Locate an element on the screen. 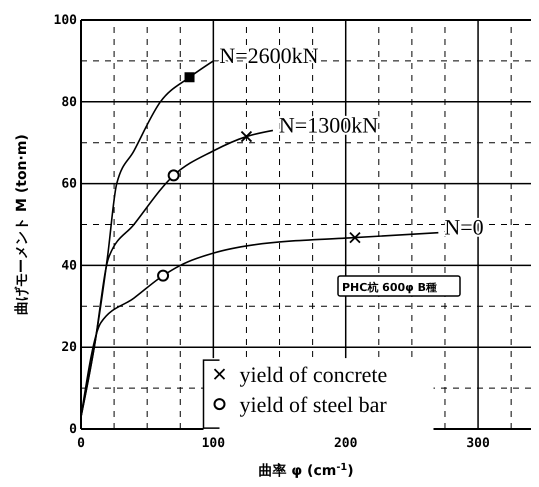 The image size is (539, 487). x-tick-label: 100 is located at coordinates (214, 443).